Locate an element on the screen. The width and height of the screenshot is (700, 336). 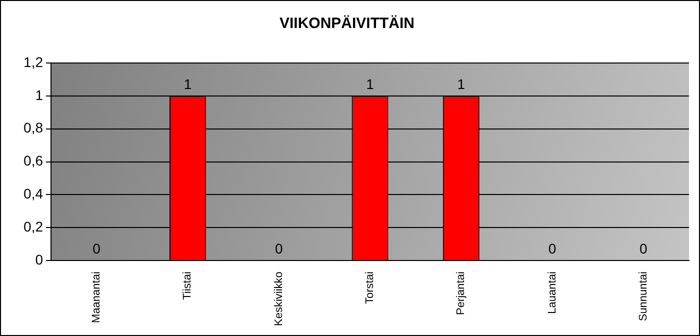
x-tick-label: Perjantai is located at coordinates (461, 294).